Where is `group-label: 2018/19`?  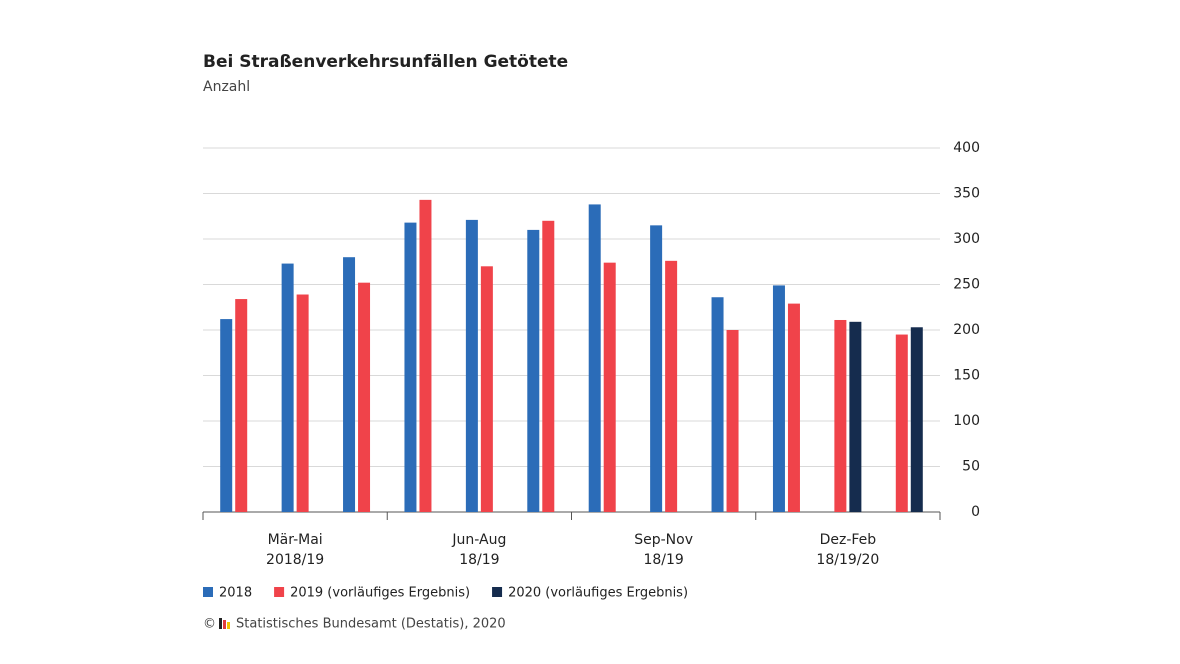
group-label: 2018/19 is located at coordinates (295, 560).